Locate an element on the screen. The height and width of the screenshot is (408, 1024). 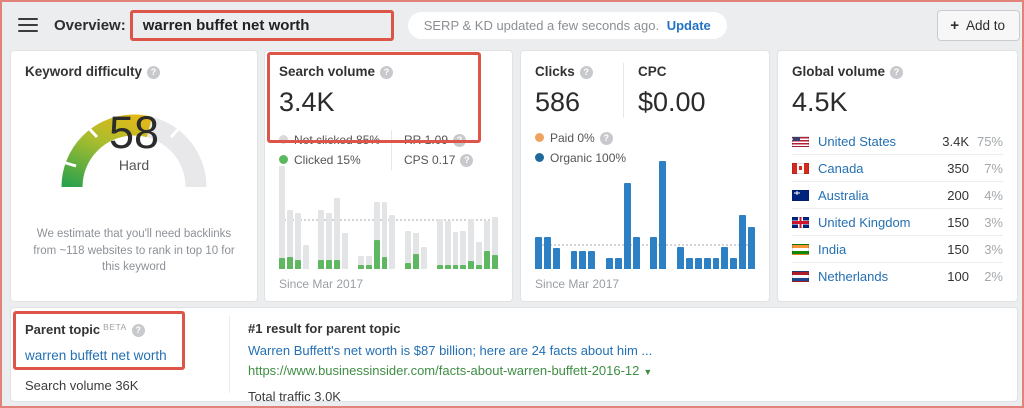
keyword-difficulty-card: Keyword difficulty? is located at coordinates (134, 176).